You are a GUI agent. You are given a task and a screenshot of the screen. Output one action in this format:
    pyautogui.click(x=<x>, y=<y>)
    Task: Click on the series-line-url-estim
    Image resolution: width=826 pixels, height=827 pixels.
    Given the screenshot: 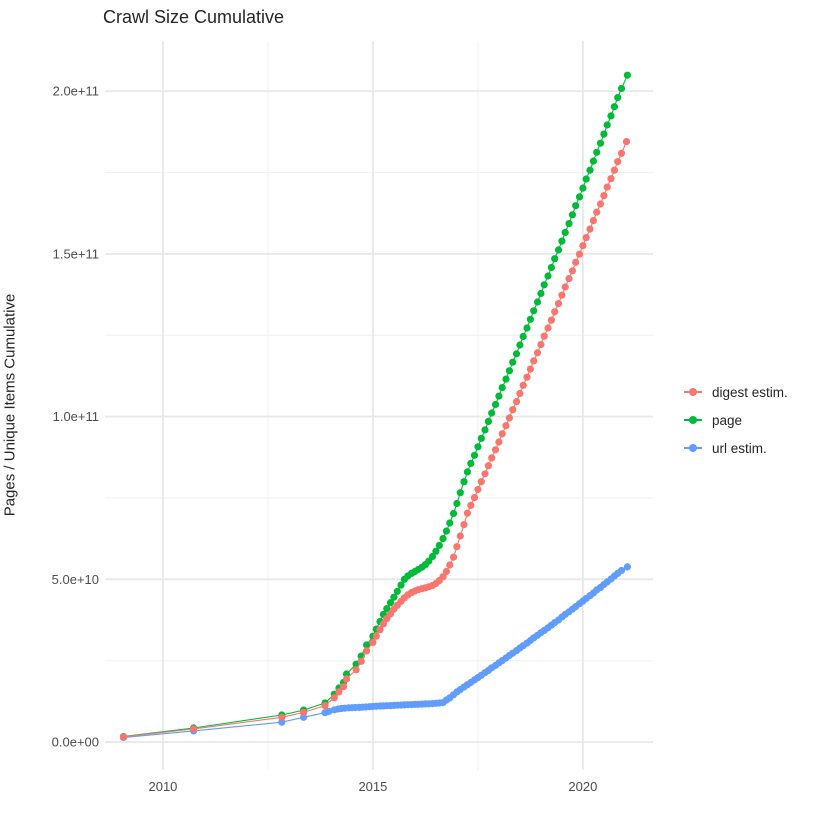 What is the action you would take?
    pyautogui.click(x=375, y=652)
    